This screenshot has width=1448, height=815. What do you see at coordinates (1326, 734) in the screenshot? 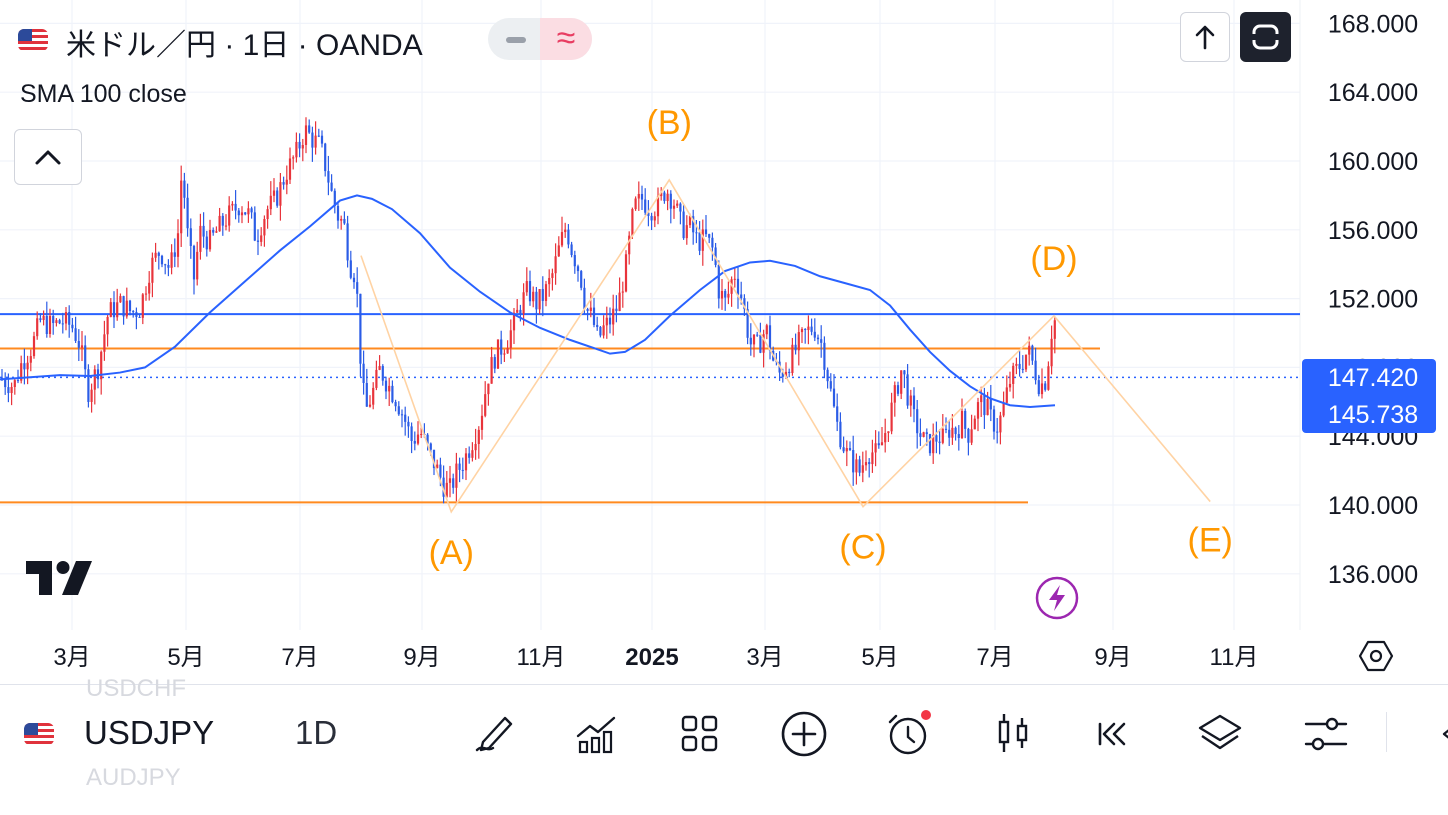
I see `settings-icon` at bounding box center [1326, 734].